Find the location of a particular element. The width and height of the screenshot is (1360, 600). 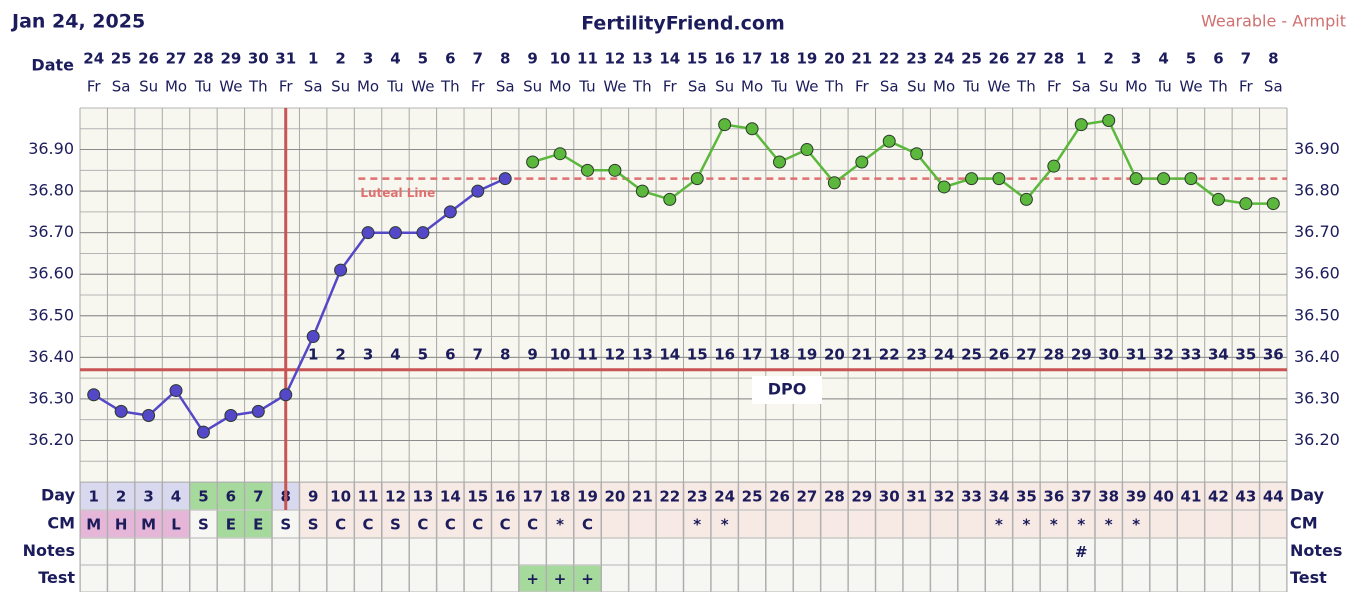

row-label-right: Notes is located at coordinates (1316, 550).